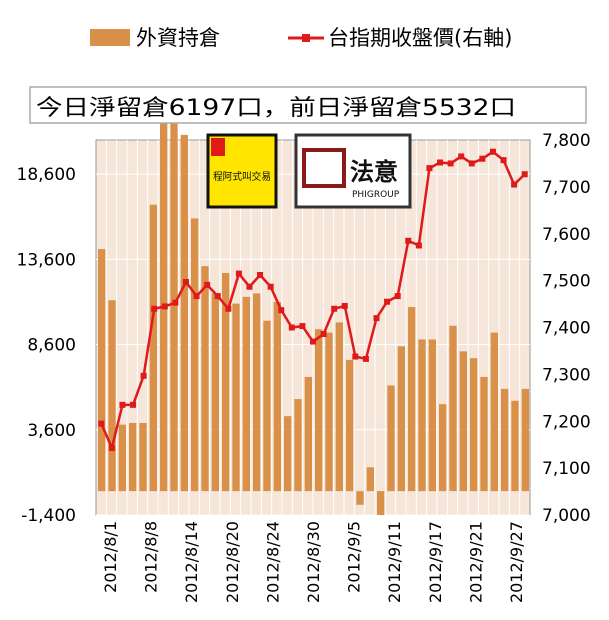  I want to click on left-tick-label: 18,600, so click(46, 175).